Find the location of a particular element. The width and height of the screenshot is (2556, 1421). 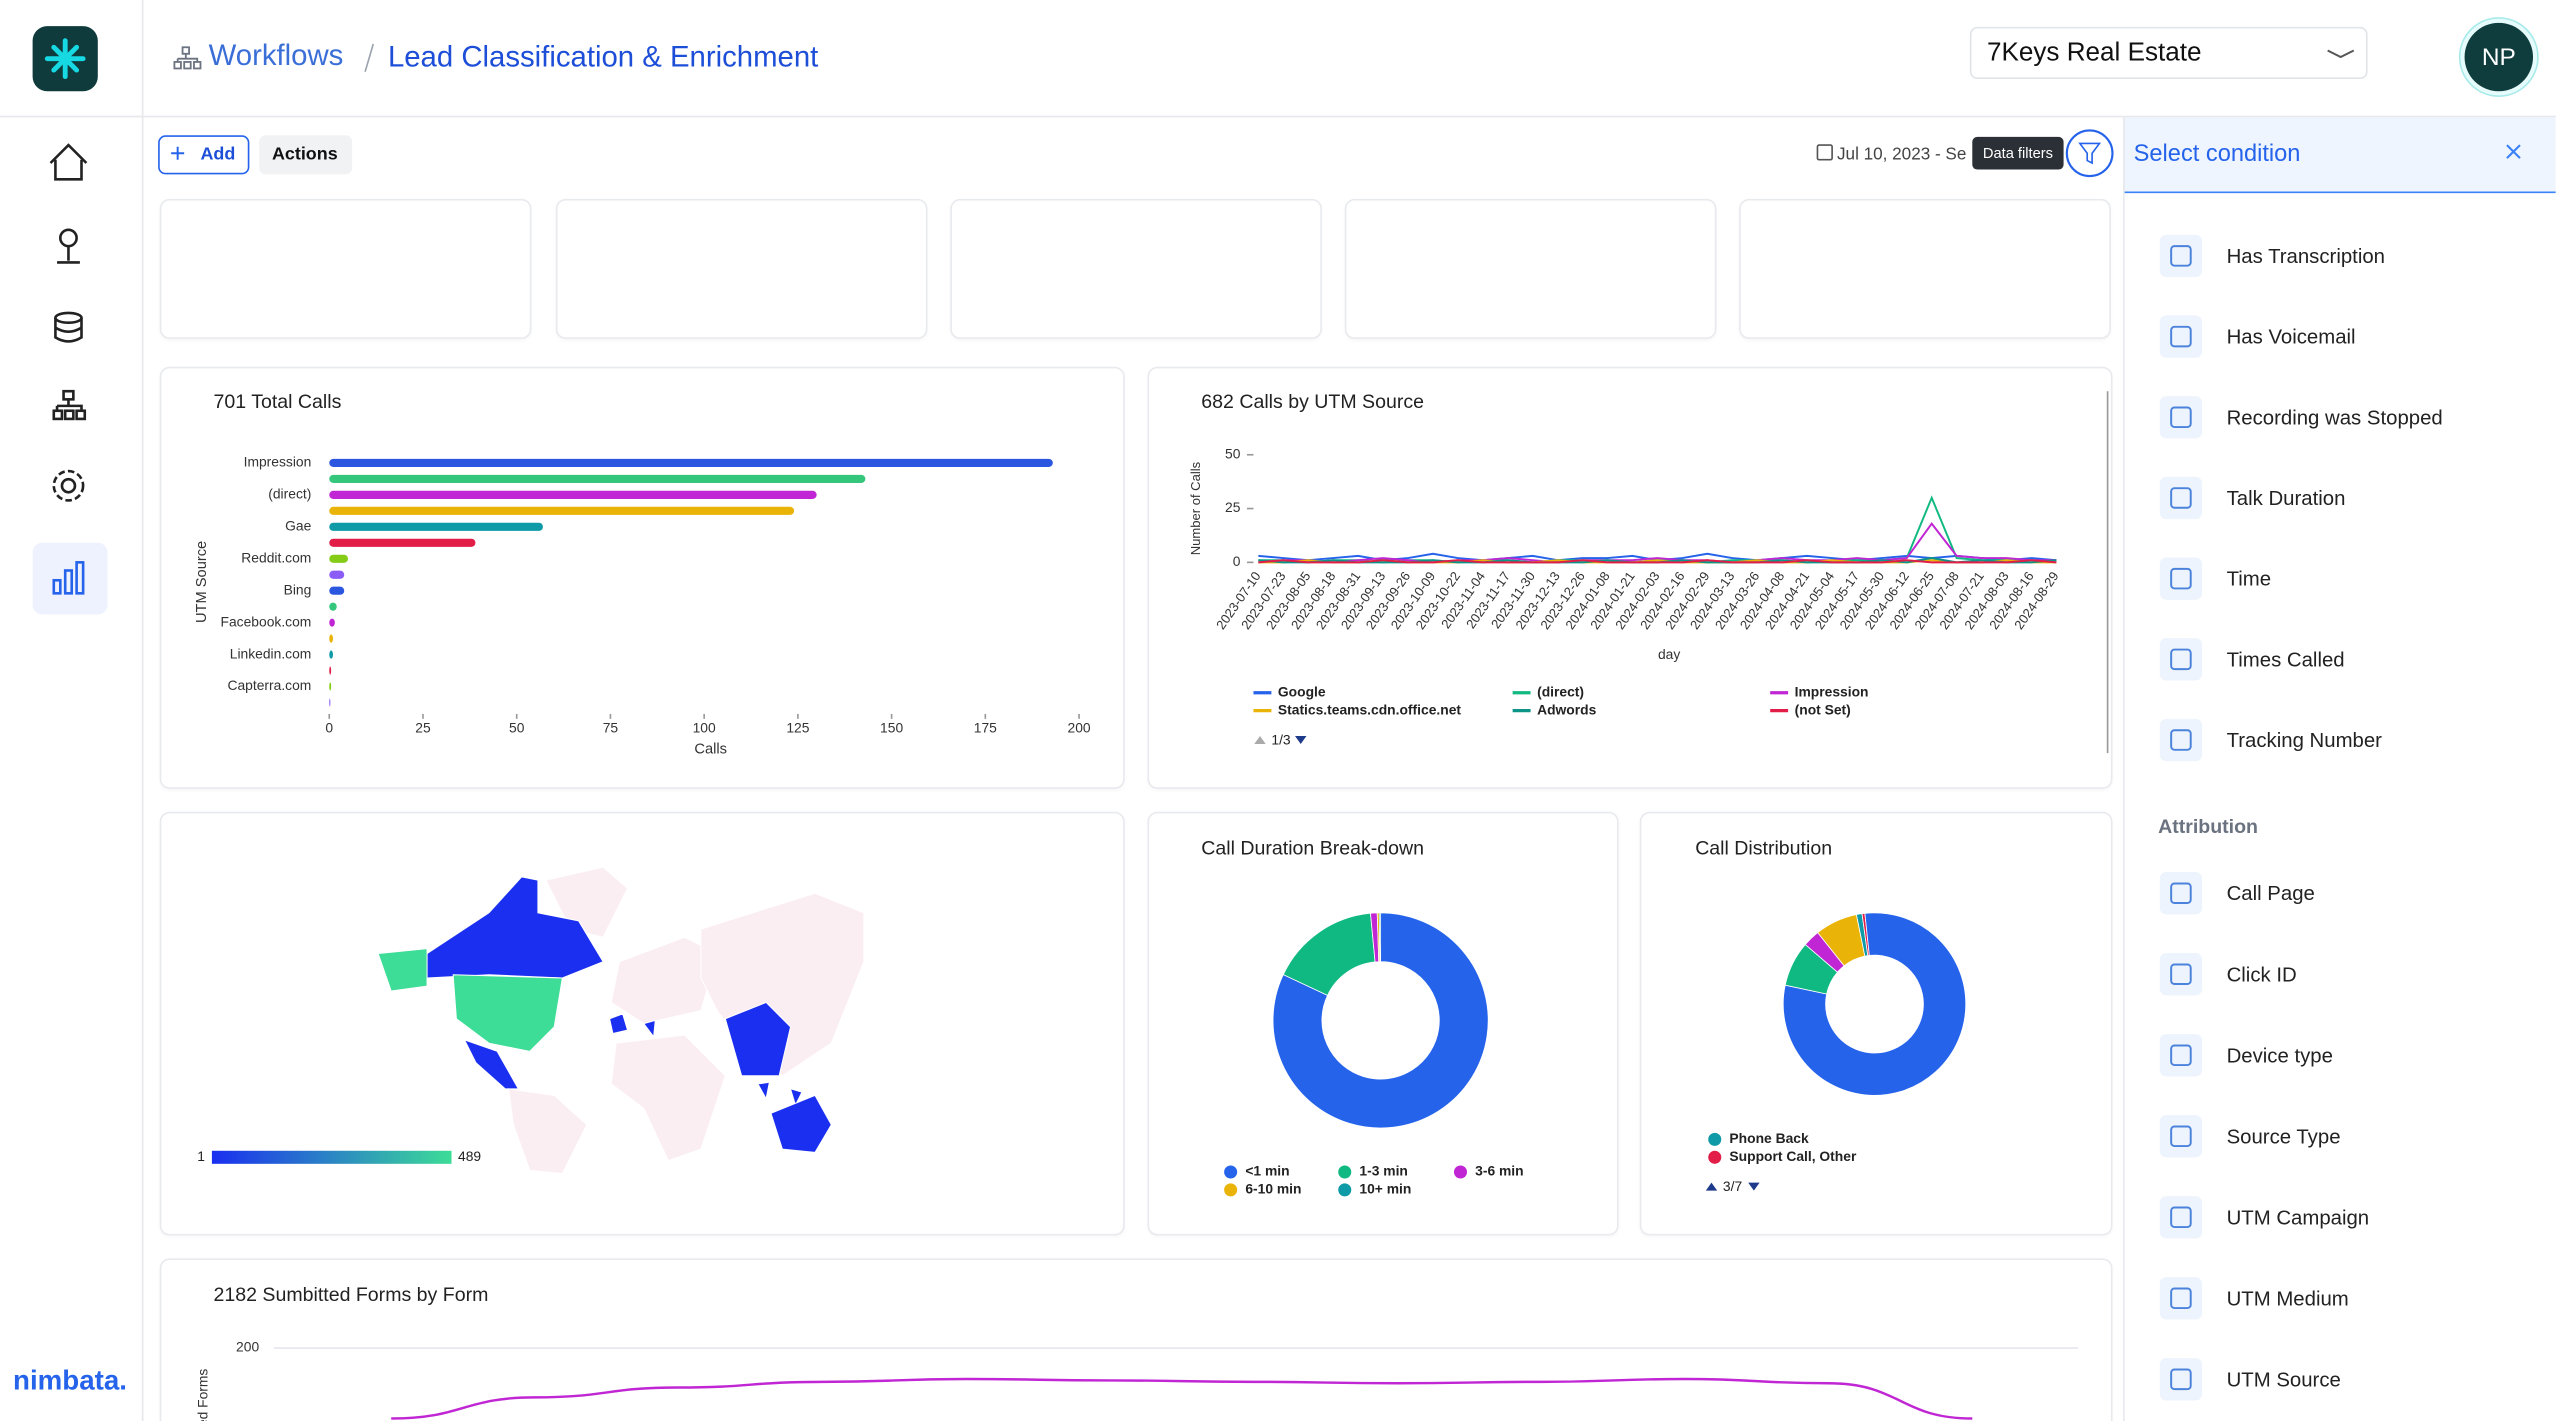

y-tick-label: 25 is located at coordinates (1233, 507).